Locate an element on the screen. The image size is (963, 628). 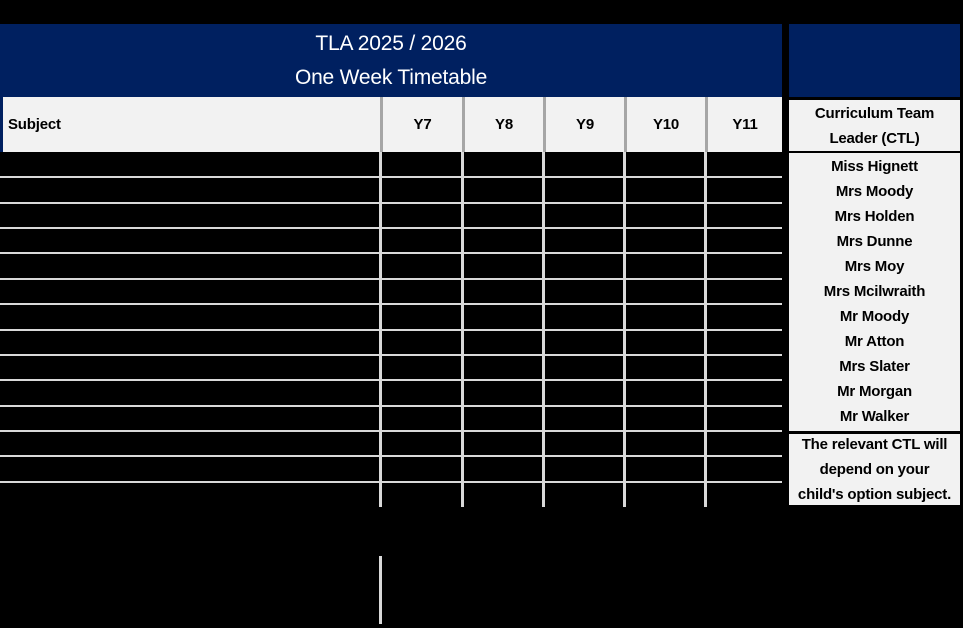
page-subtitle: One Week Timetable is located at coordinates (391, 77).